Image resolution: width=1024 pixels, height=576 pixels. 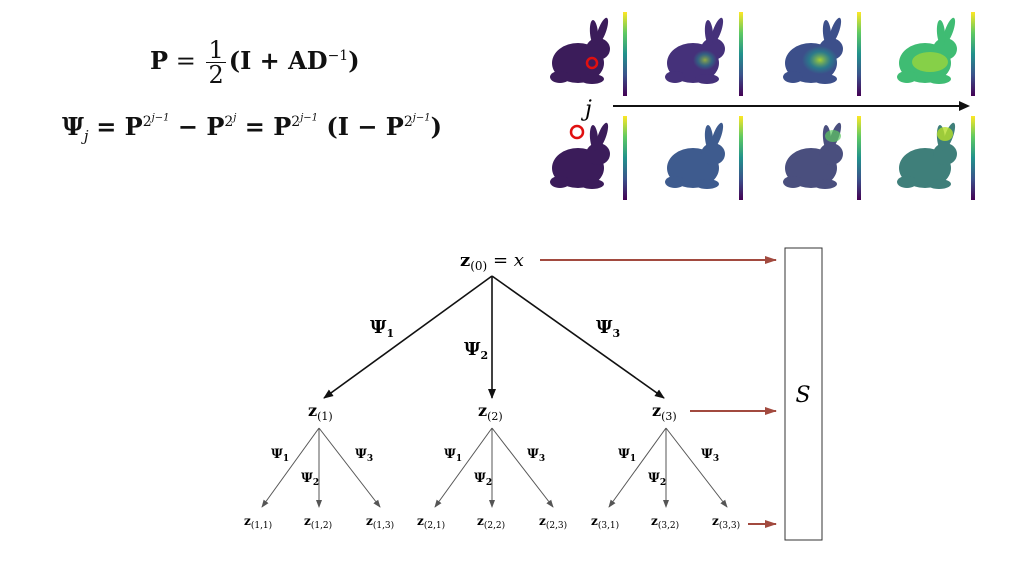 What do you see at coordinates (421, 118) in the screenshot?
I see `eq-psi-sup-4b: j−1` at bounding box center [421, 118].